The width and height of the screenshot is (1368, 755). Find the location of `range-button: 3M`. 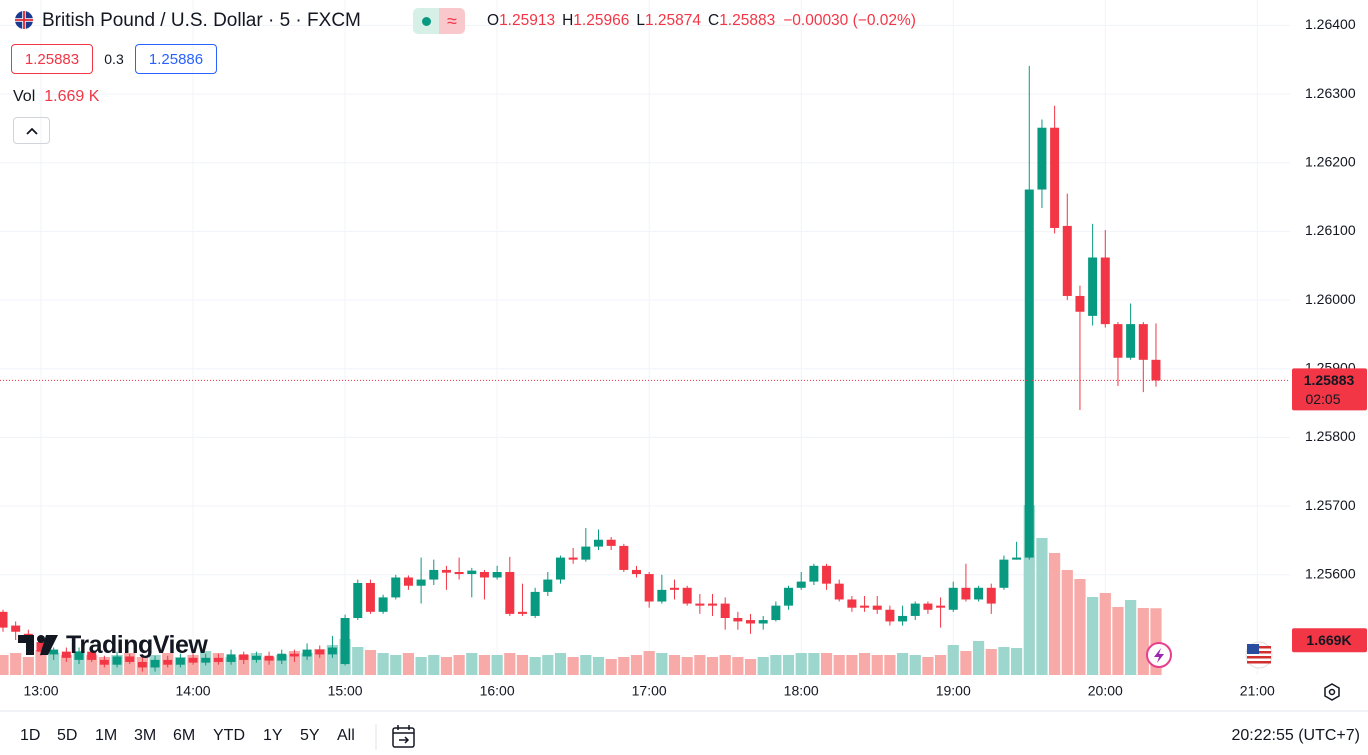

range-button: 3M is located at coordinates (145, 735).